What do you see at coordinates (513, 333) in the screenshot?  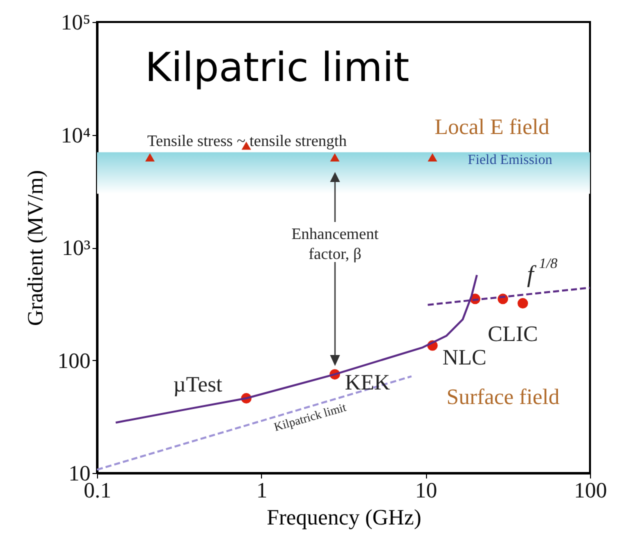 I see `annotation: CLIC` at bounding box center [513, 333].